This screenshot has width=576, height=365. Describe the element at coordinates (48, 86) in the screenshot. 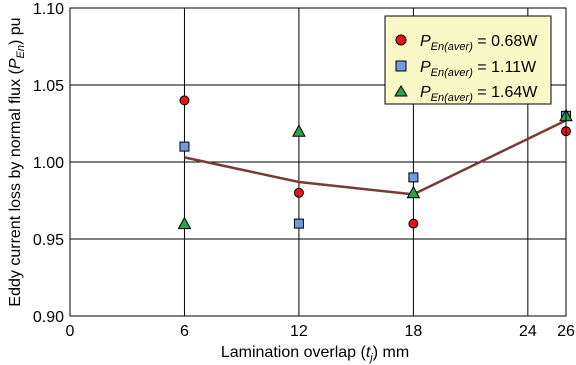

I see `y-tick-label: 1.05` at that location.